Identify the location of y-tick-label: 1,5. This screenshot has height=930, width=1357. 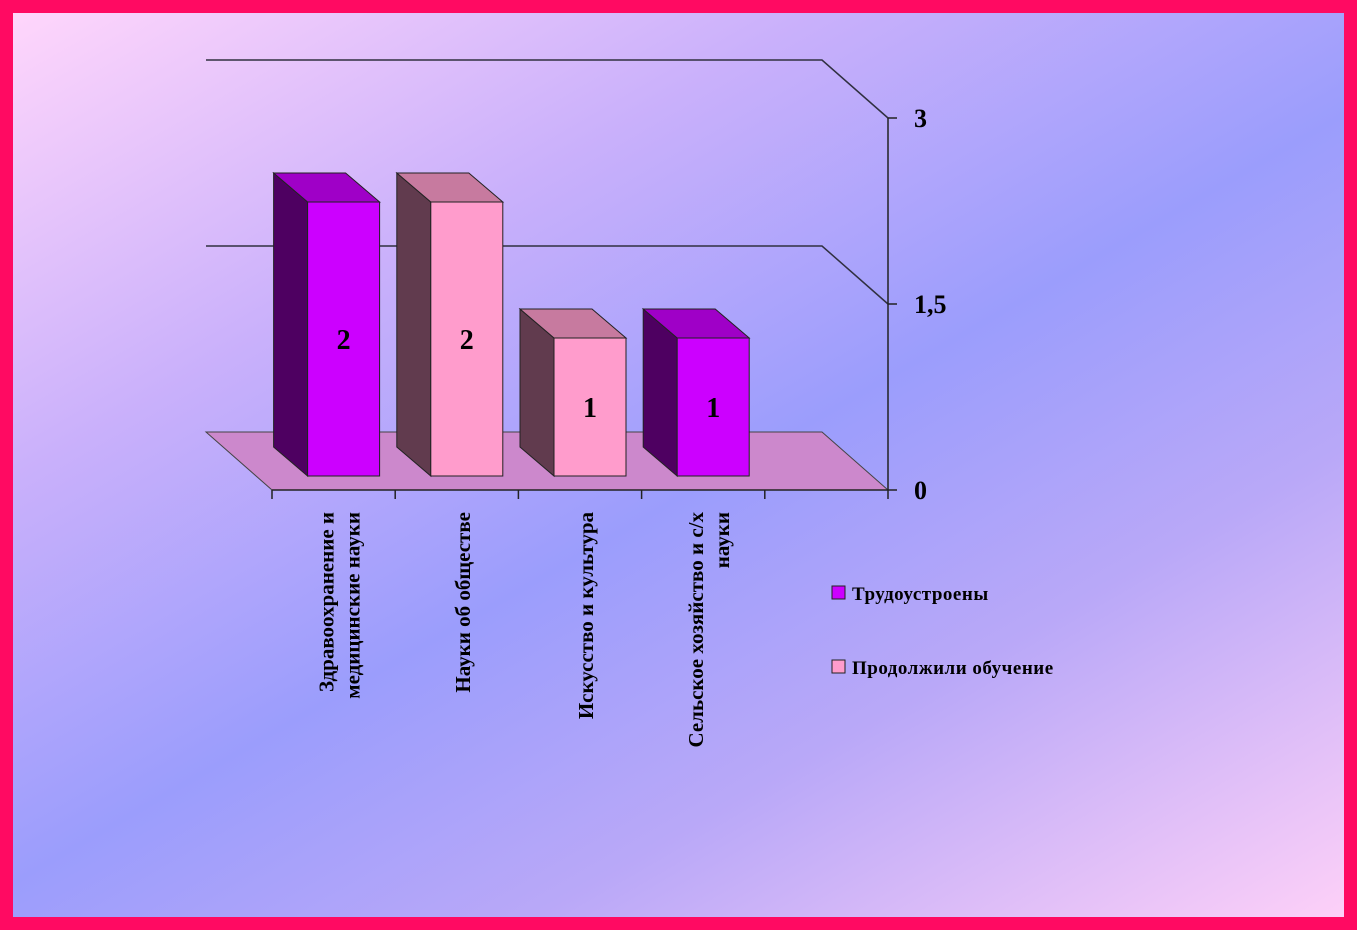
(930, 304).